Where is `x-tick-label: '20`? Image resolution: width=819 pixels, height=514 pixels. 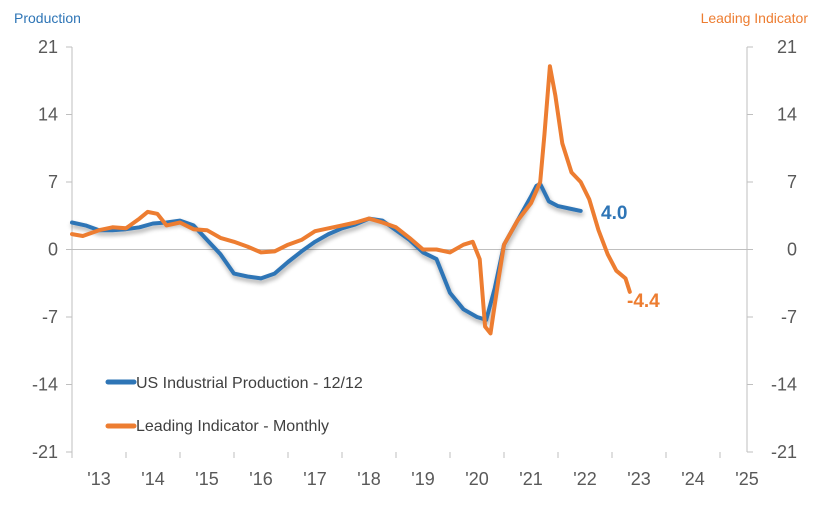
x-tick-label: '20 is located at coordinates (476, 479).